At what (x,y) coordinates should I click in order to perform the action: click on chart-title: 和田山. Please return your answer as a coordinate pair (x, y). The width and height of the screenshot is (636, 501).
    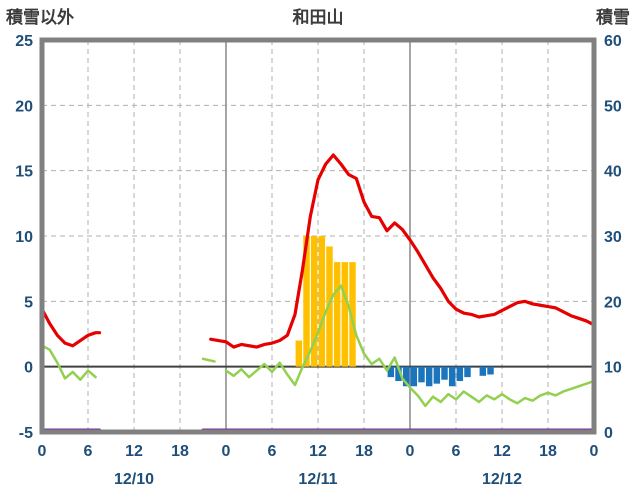
    Looking at the image, I should click on (318, 17).